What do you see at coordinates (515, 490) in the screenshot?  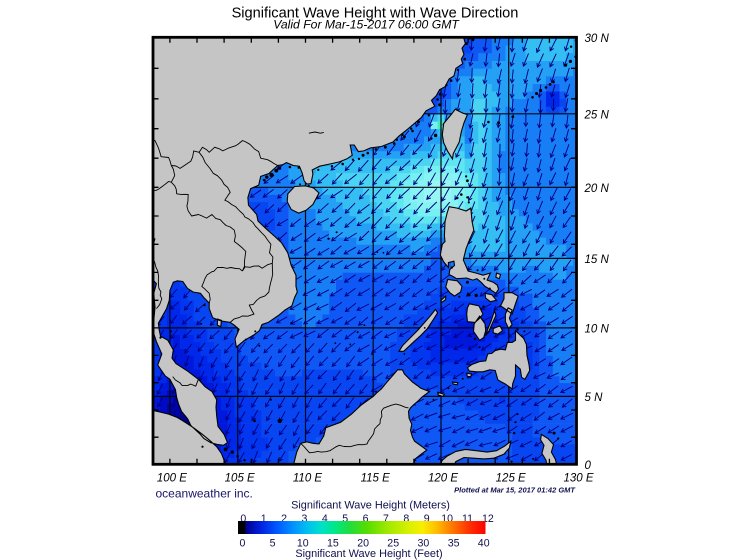 I see `svg-text:Plotted at Mar 15, 2017 01:42: Plotted at Mar 15, 2017 01:42 GMT` at bounding box center [515, 490].